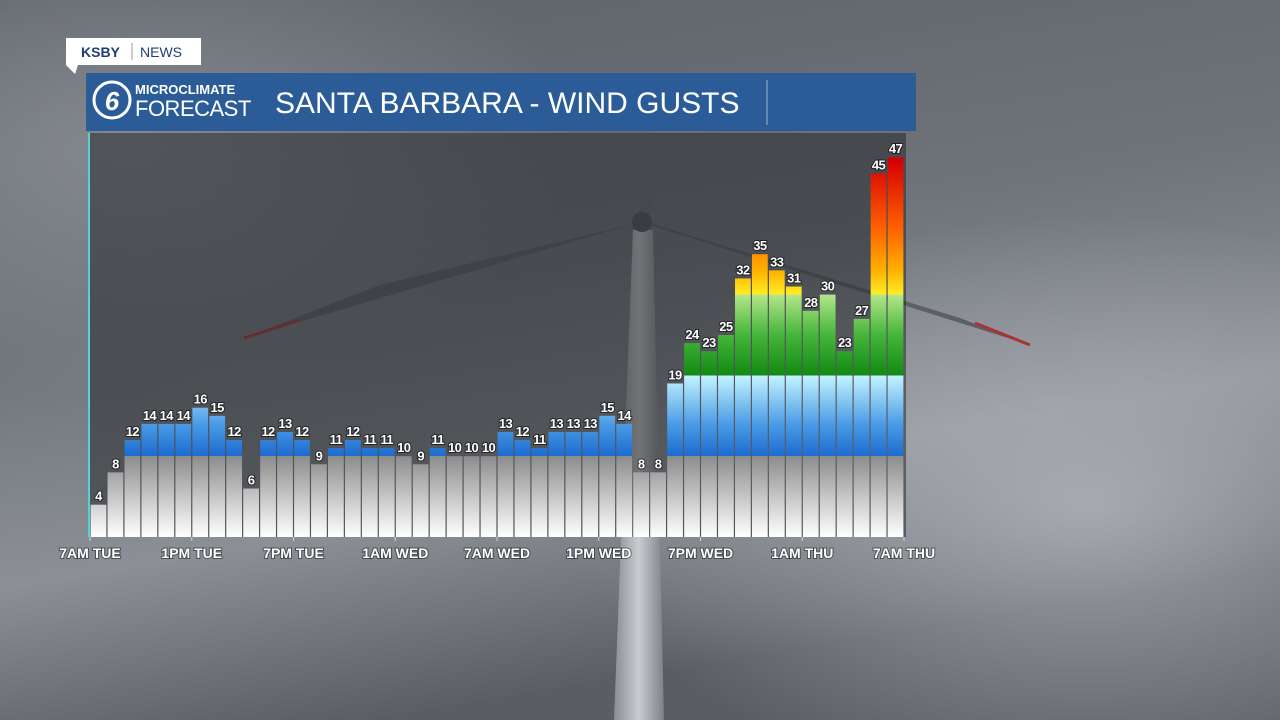 This screenshot has height=720, width=1280. What do you see at coordinates (251, 480) in the screenshot?
I see `data-label: 6` at bounding box center [251, 480].